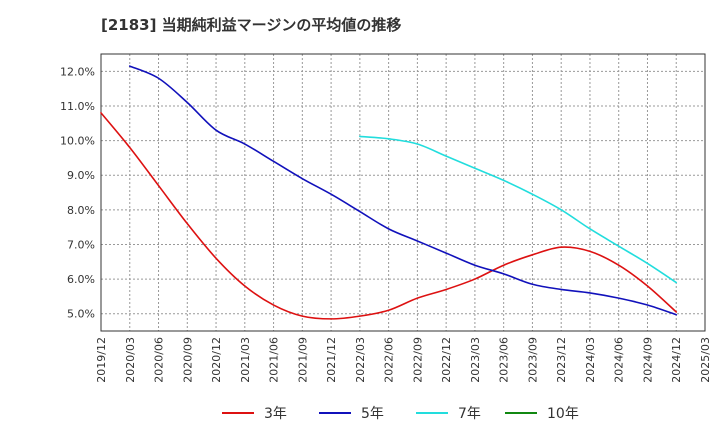 Image resolution: width=720 pixels, height=440 pixels. What do you see at coordinates (417, 360) in the screenshot?
I see `x-tick-label: 2022/09` at bounding box center [417, 360].